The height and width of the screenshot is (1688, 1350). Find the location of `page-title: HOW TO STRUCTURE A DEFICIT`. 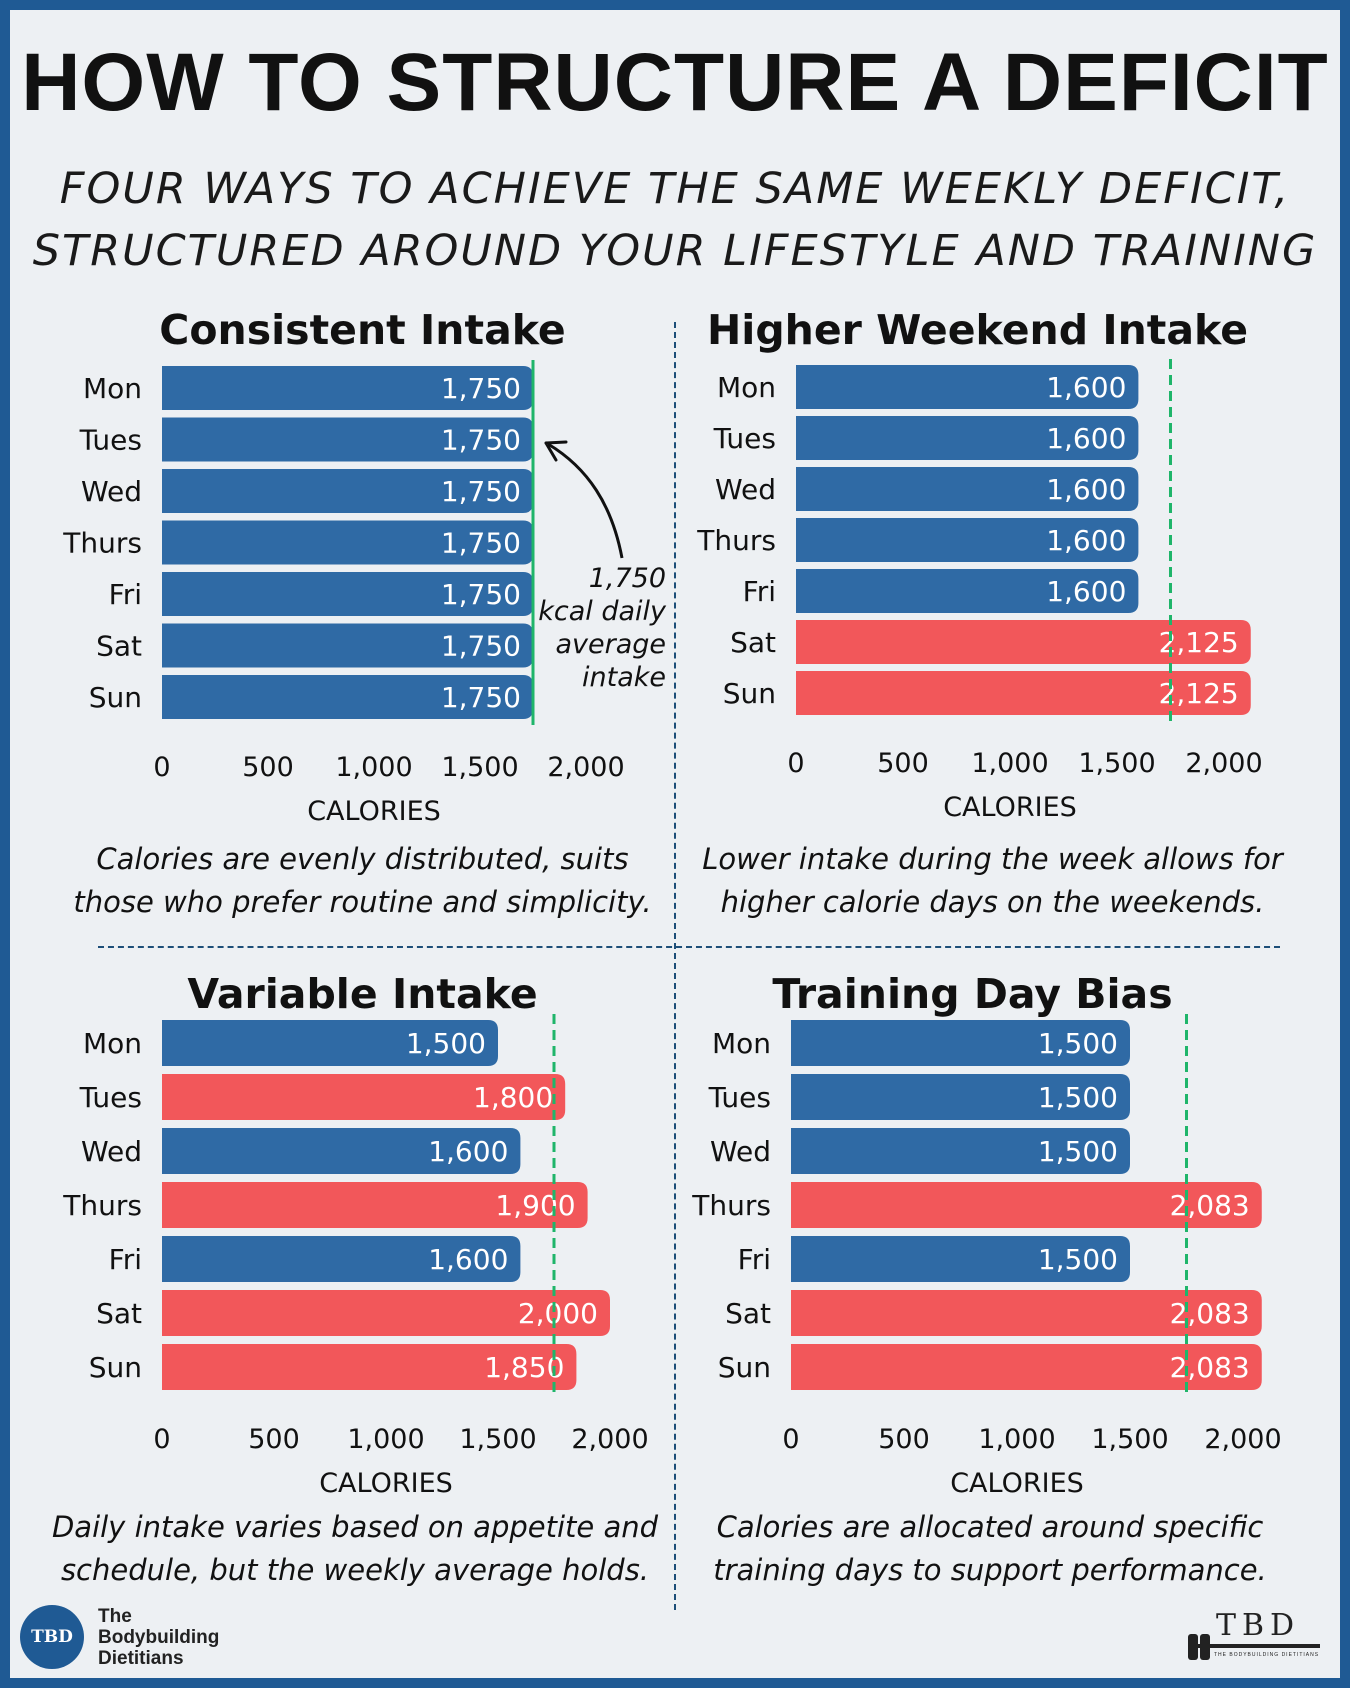

page-title: HOW TO STRUCTURE A DEFICIT is located at coordinates (675, 82).